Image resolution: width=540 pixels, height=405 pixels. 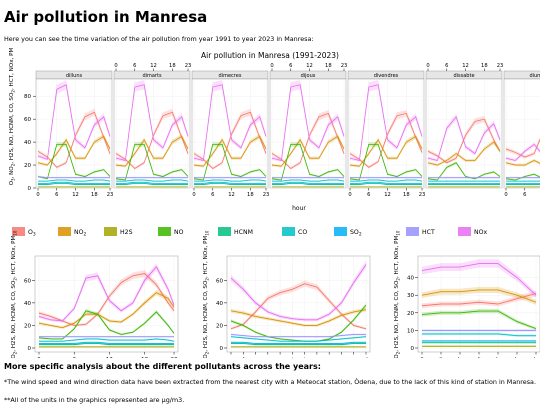 I want to click on chart-hour-NO2-ci-band, so click(x=106, y=309).